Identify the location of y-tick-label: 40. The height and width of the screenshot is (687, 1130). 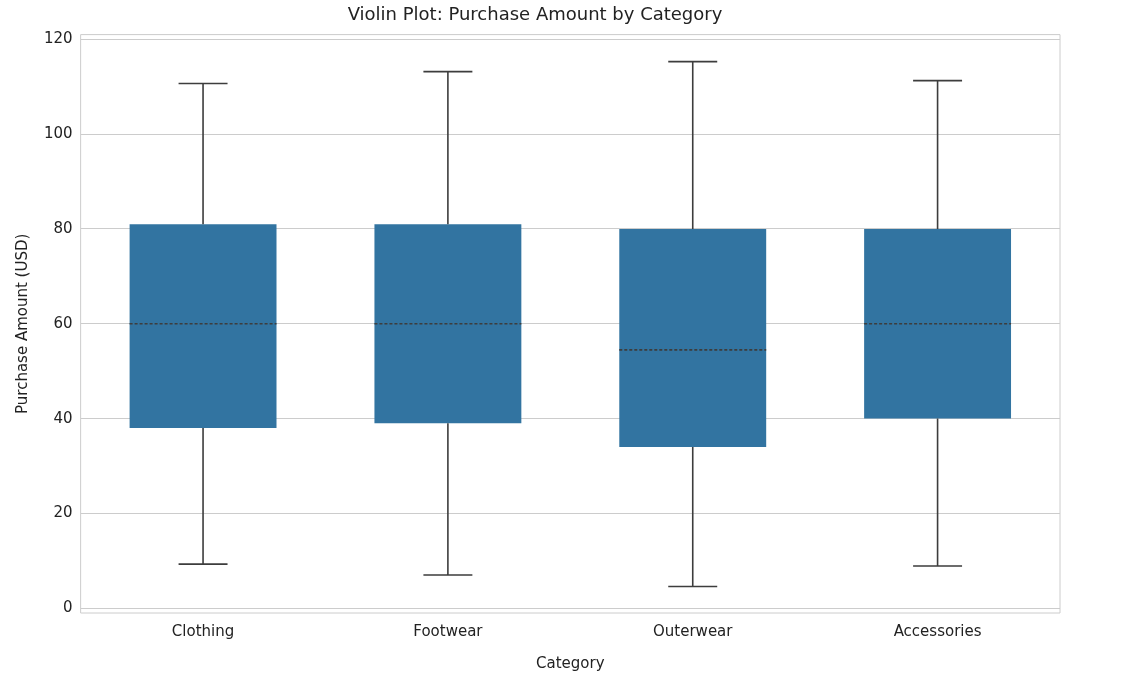
(63, 417).